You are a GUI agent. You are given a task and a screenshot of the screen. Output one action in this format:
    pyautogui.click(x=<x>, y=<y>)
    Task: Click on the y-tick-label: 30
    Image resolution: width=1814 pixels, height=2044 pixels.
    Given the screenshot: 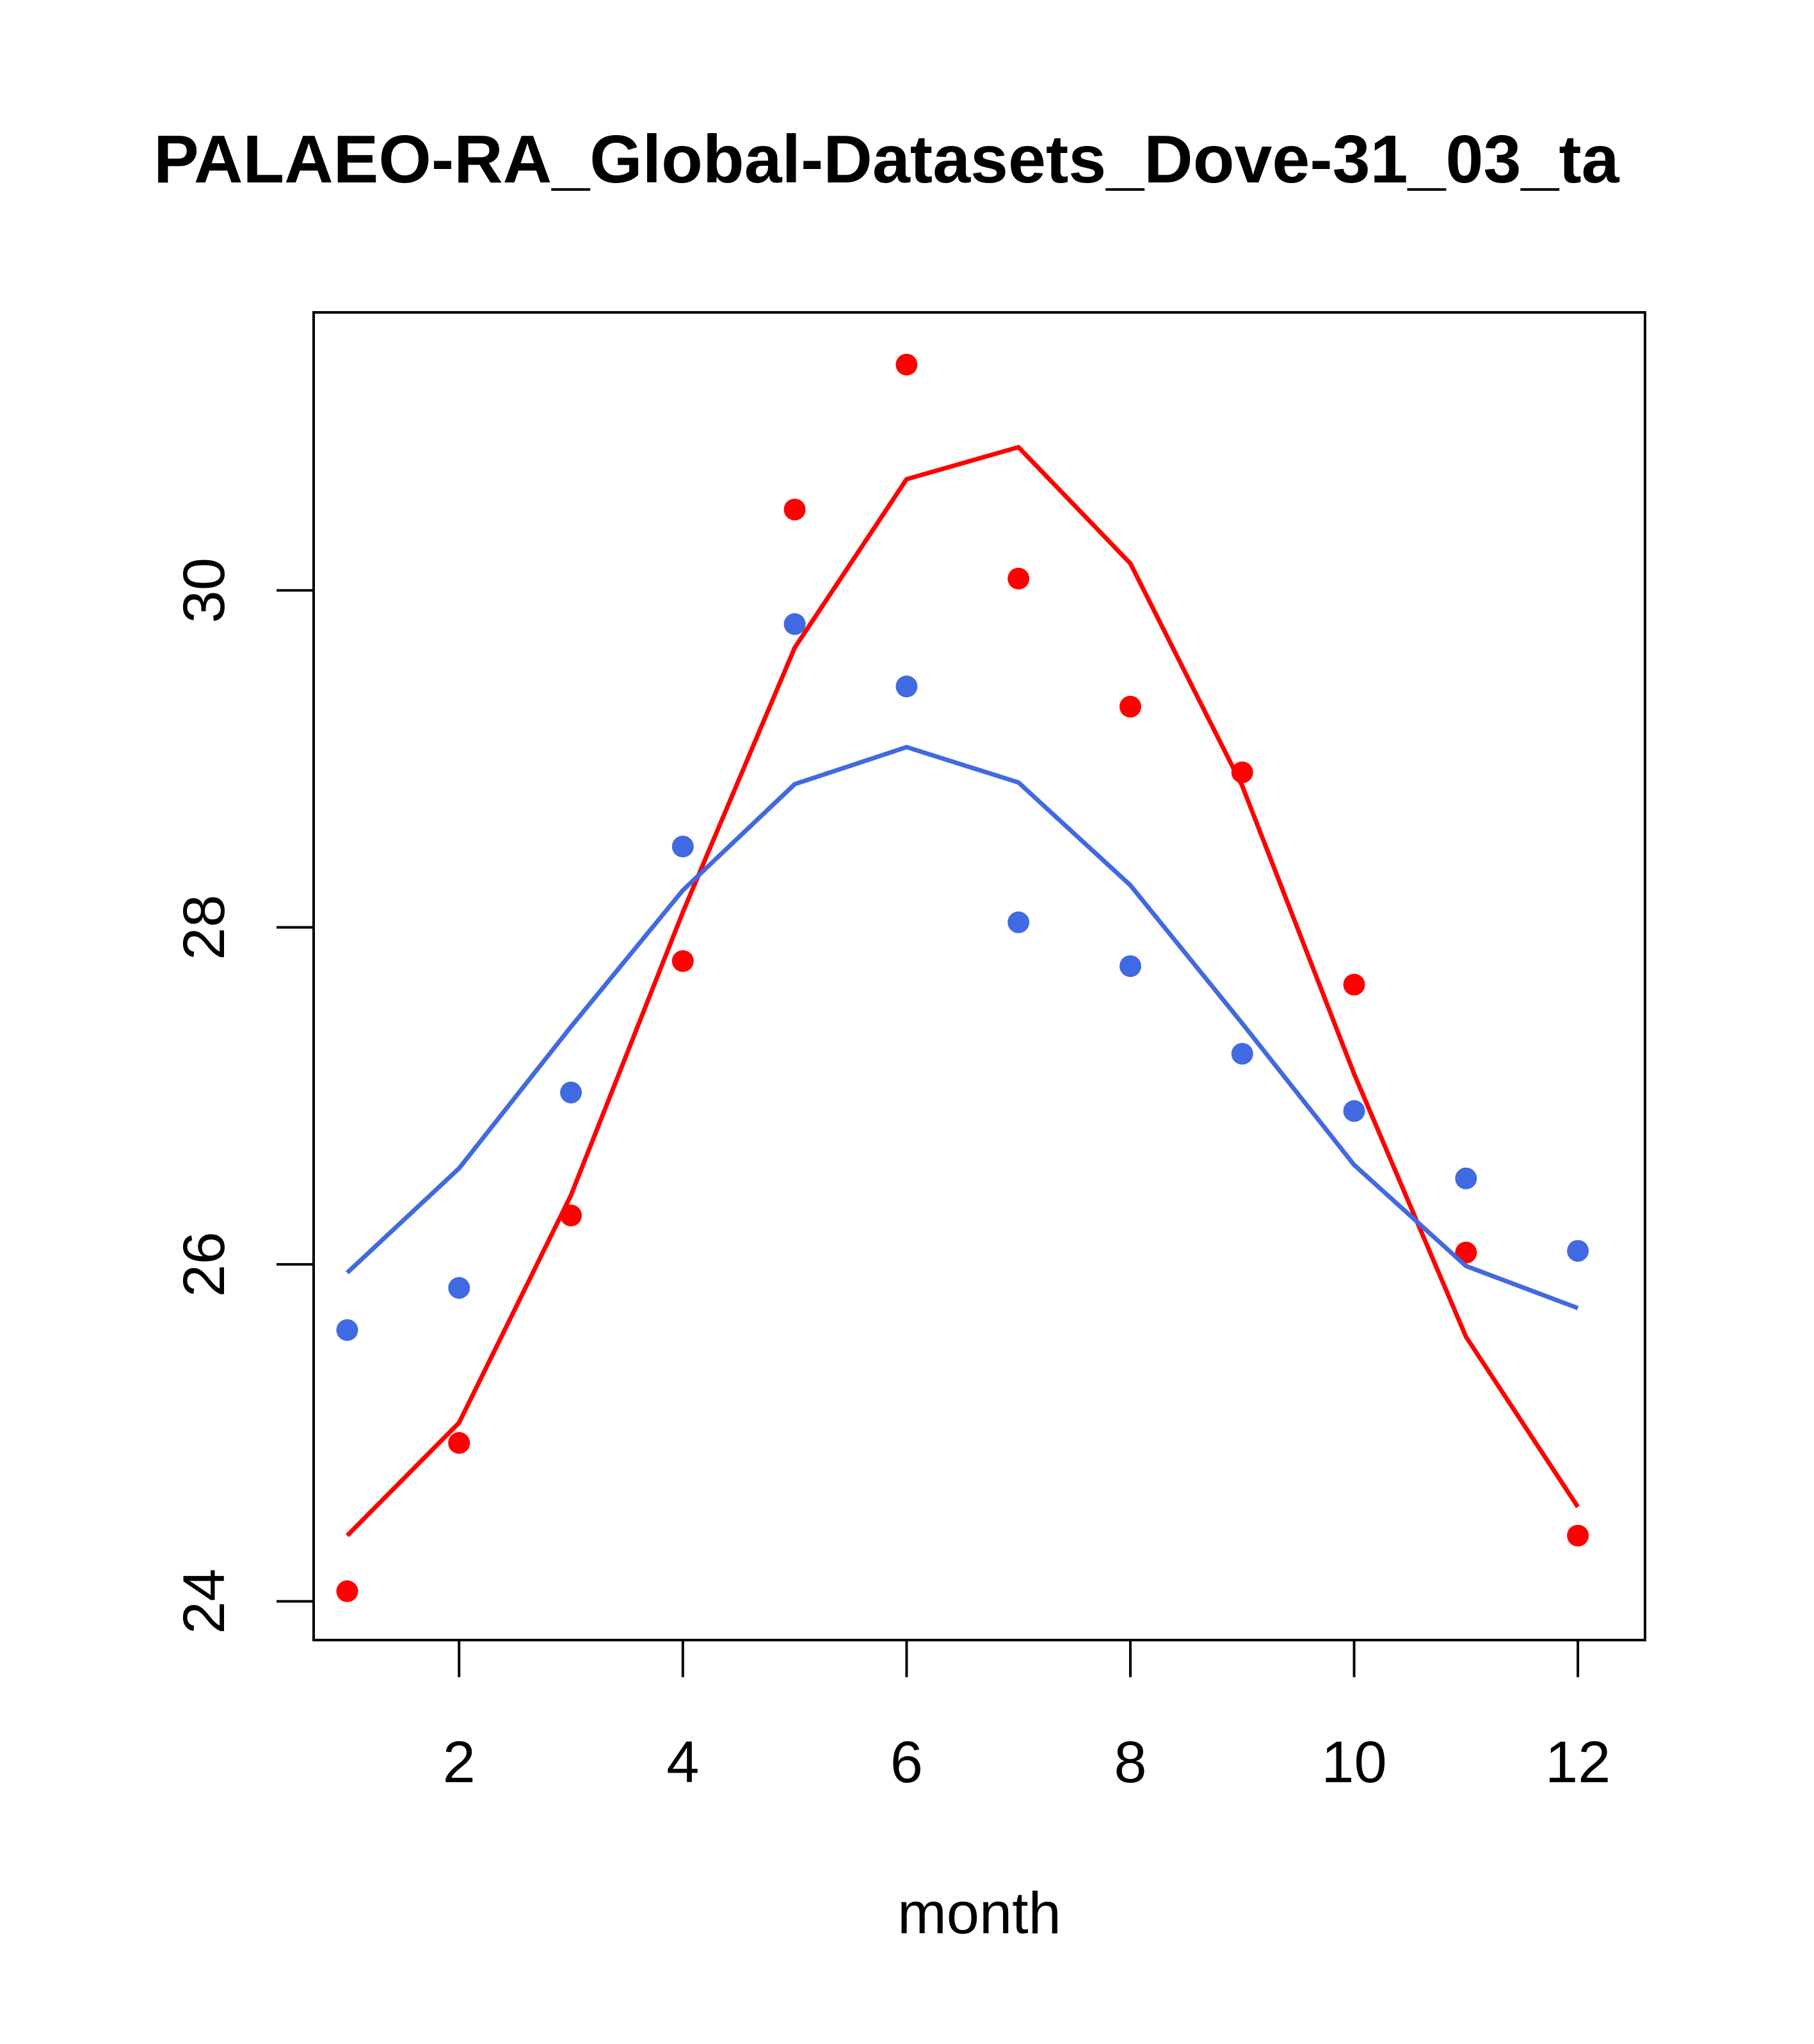 What is the action you would take?
    pyautogui.click(x=204, y=590)
    